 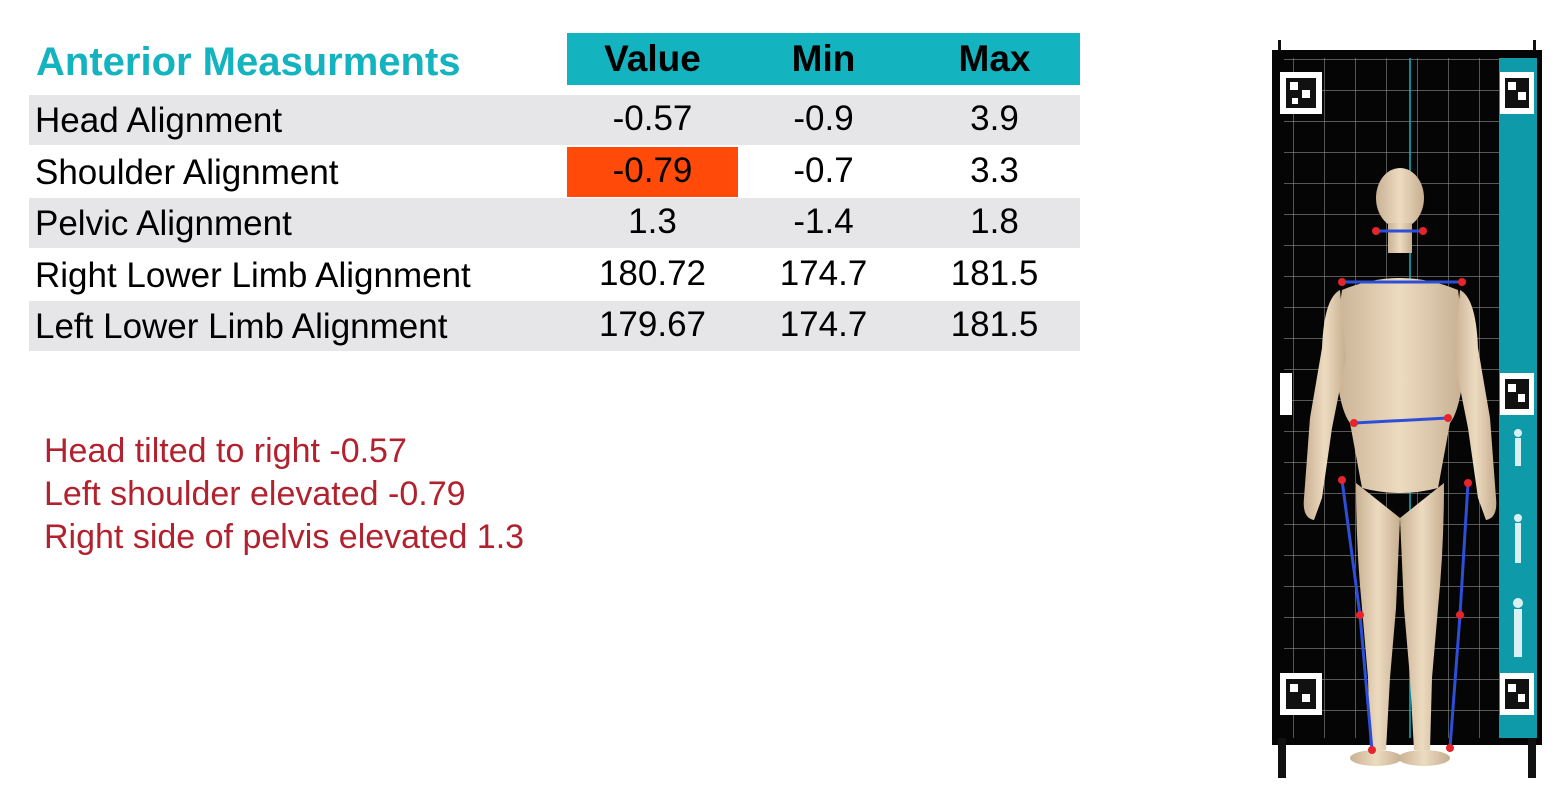 I want to click on board-leg-right, so click(x=1532, y=758).